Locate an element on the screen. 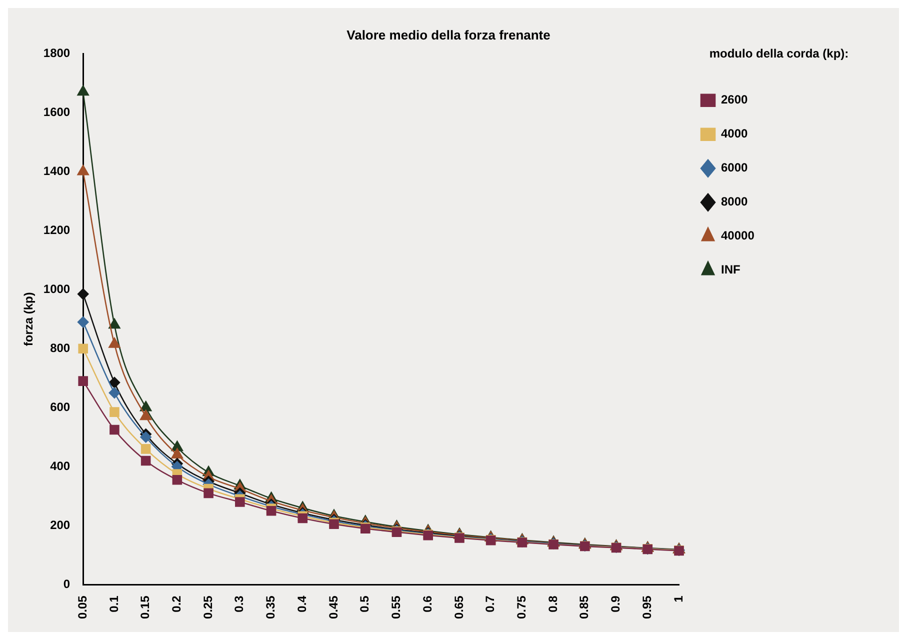  y-tick-label: 1000 is located at coordinates (56, 289).